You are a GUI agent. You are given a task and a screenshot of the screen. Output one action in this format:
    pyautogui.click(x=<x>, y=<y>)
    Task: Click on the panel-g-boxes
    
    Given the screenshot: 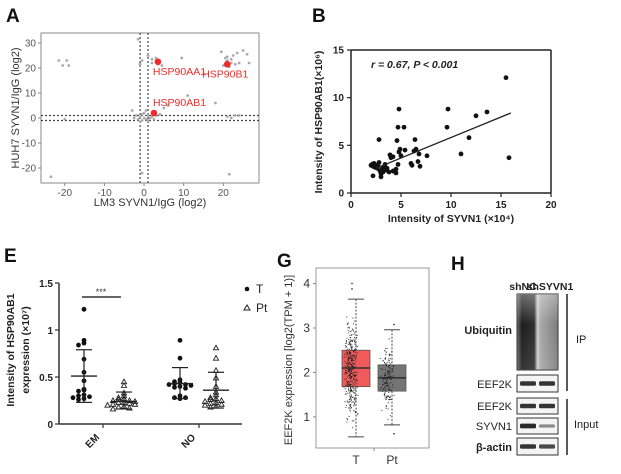 What is the action you would take?
    pyautogui.click(x=374, y=360)
    